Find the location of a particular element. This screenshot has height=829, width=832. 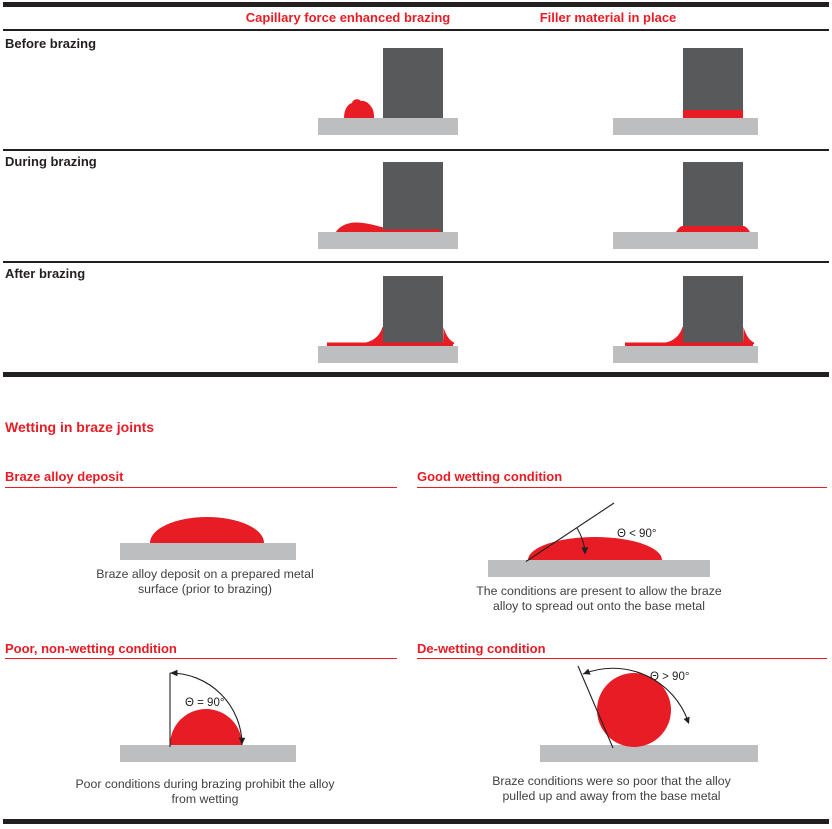

diagram-after-filler is located at coordinates (685, 319).